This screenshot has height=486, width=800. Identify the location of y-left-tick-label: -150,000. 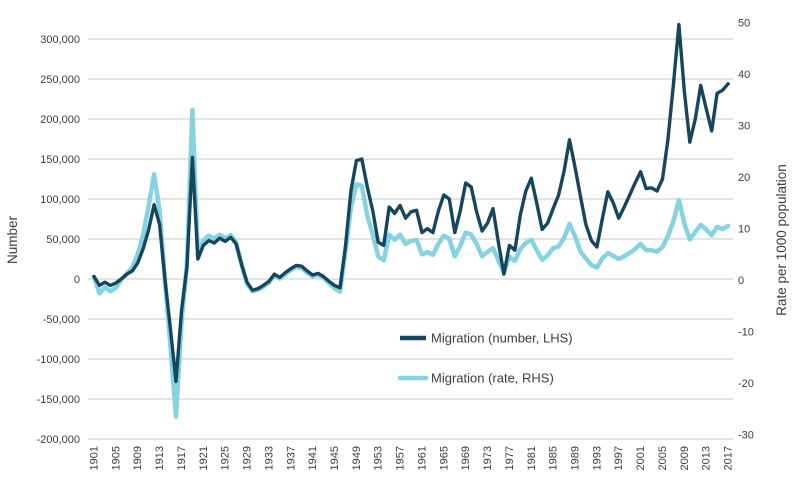
(58, 400).